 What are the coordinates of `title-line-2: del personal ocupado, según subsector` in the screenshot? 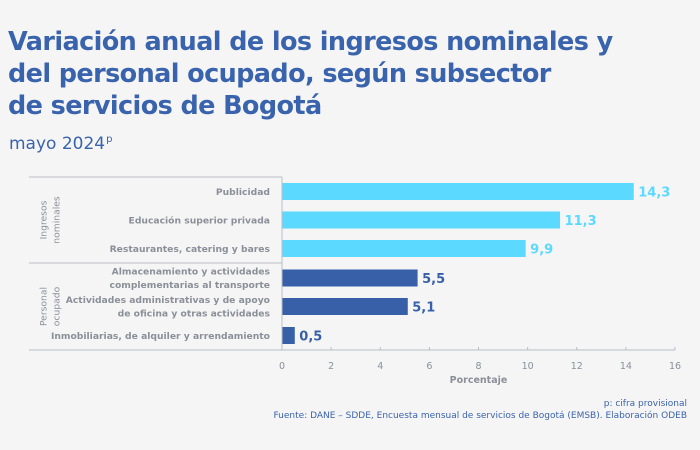 It's located at (279, 74).